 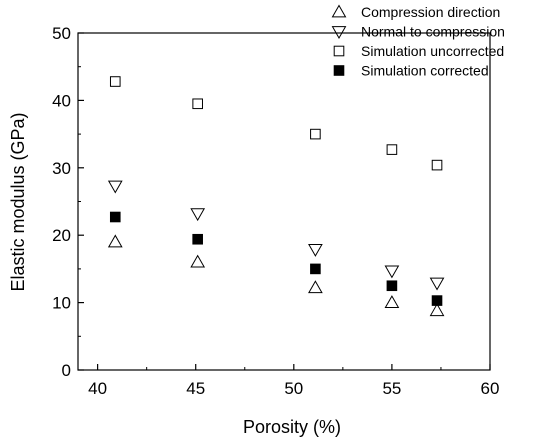 What do you see at coordinates (61, 33) in the screenshot?
I see `y-tick-label: 50` at bounding box center [61, 33].